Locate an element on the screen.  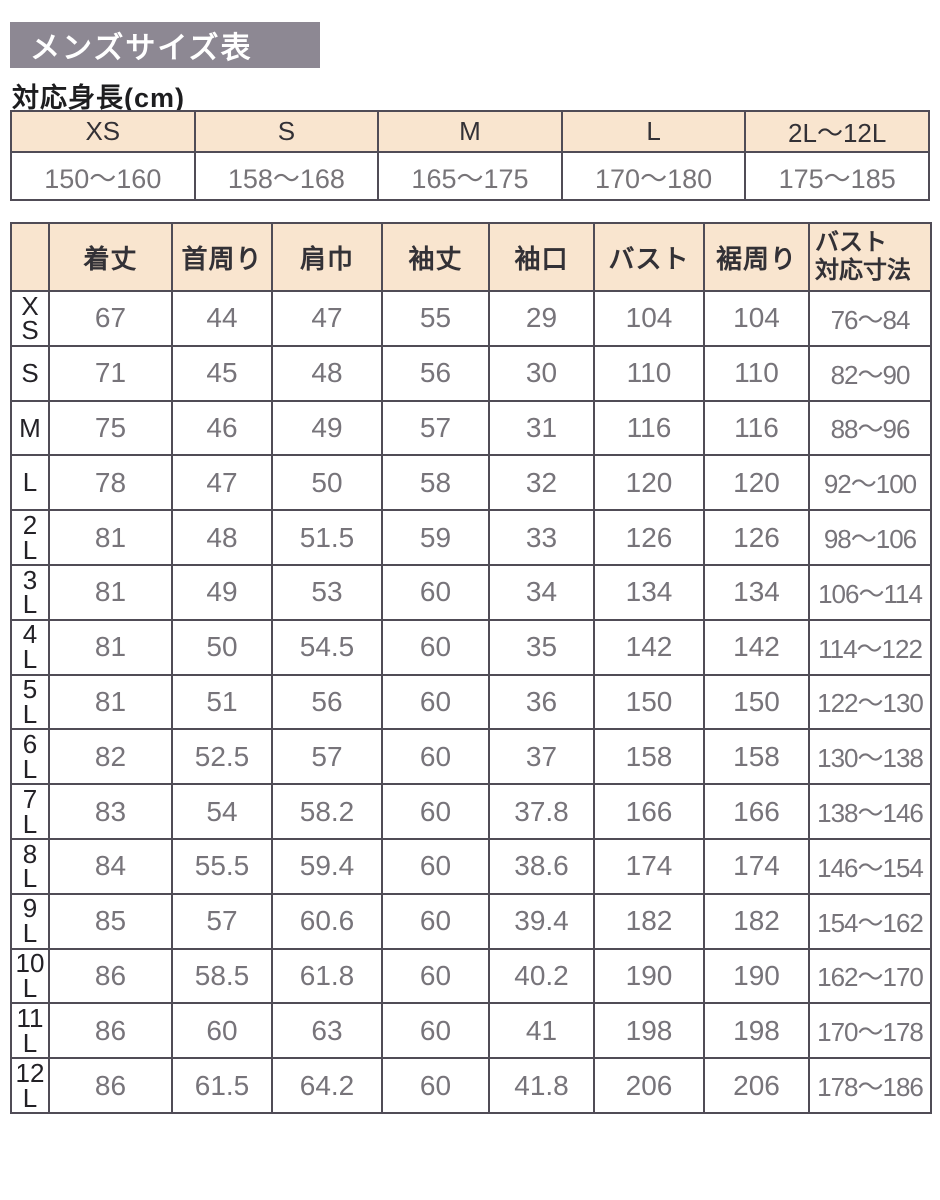
size-value-cell: 46 is located at coordinates (222, 428).